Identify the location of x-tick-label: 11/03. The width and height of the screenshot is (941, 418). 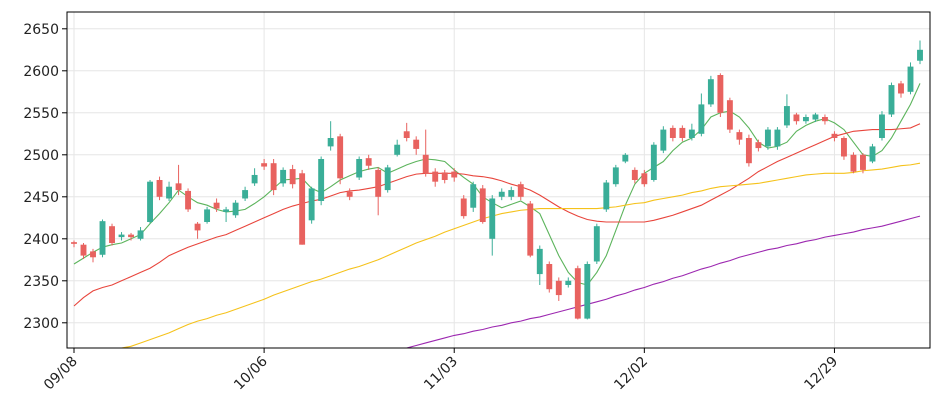
(441, 374).